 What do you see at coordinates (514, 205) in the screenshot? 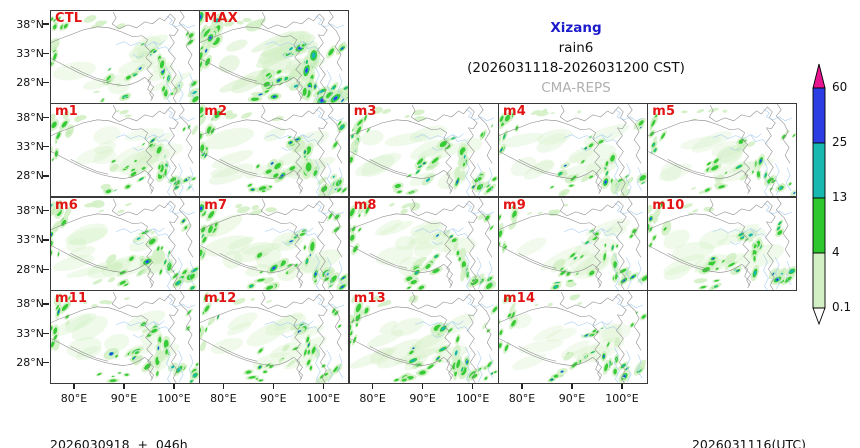
I see `panel-label: m9` at bounding box center [514, 205].